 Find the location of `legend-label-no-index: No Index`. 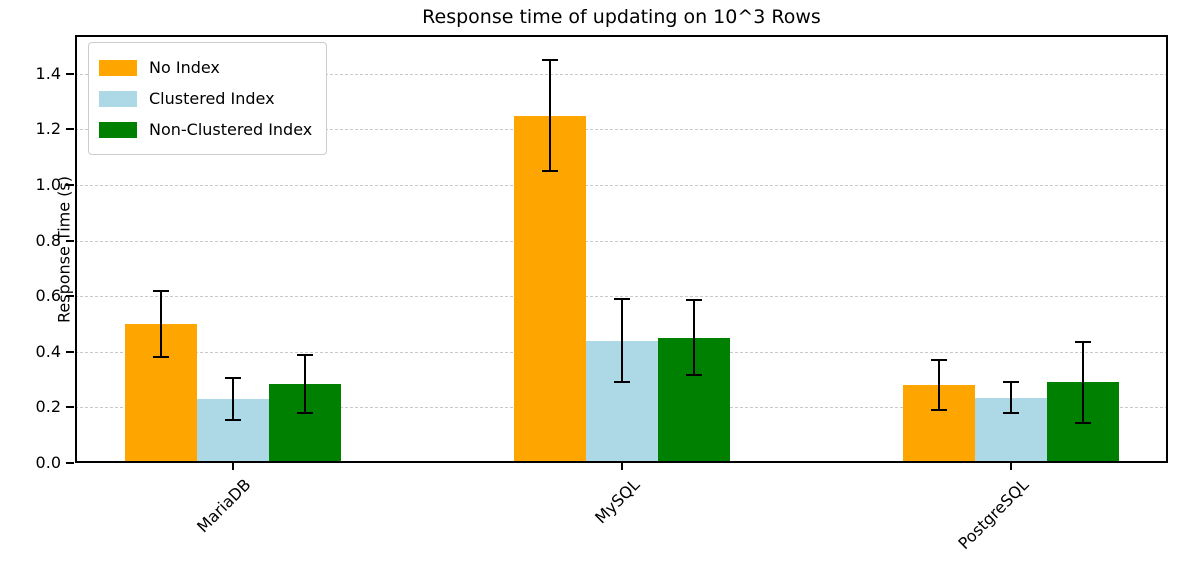

legend-label-no-index: No Index is located at coordinates (184, 67).